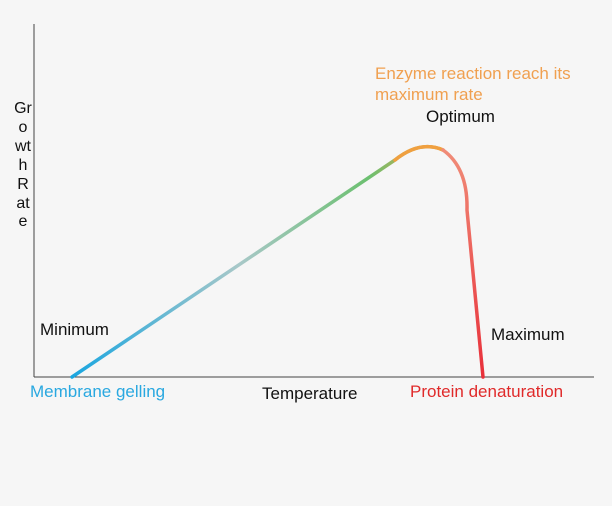  I want to click on y-axis-label: GrowthRate, so click(23, 165).